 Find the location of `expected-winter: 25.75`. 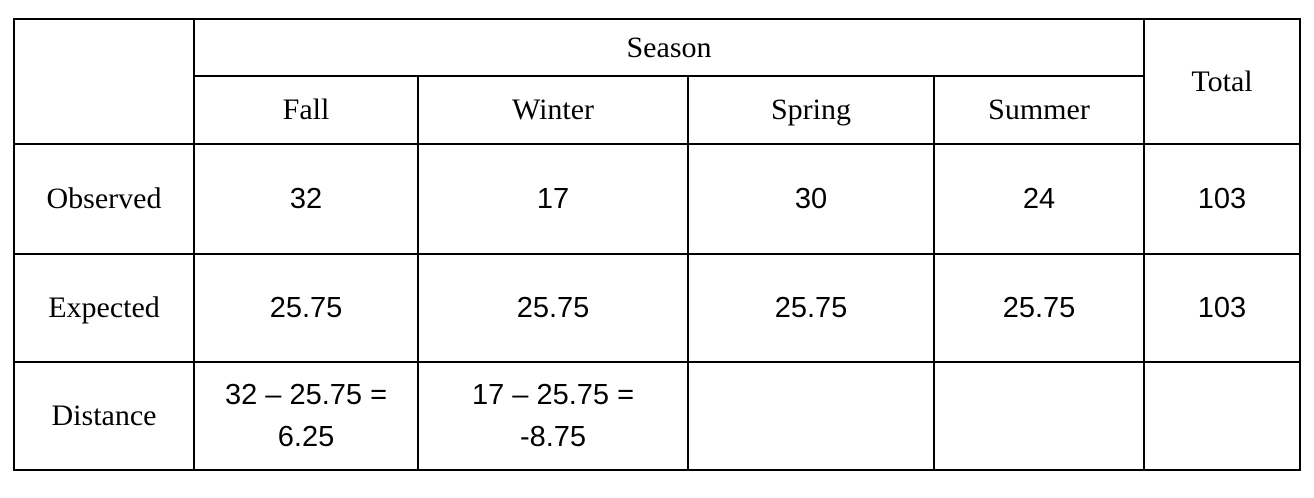

expected-winter: 25.75 is located at coordinates (553, 308).